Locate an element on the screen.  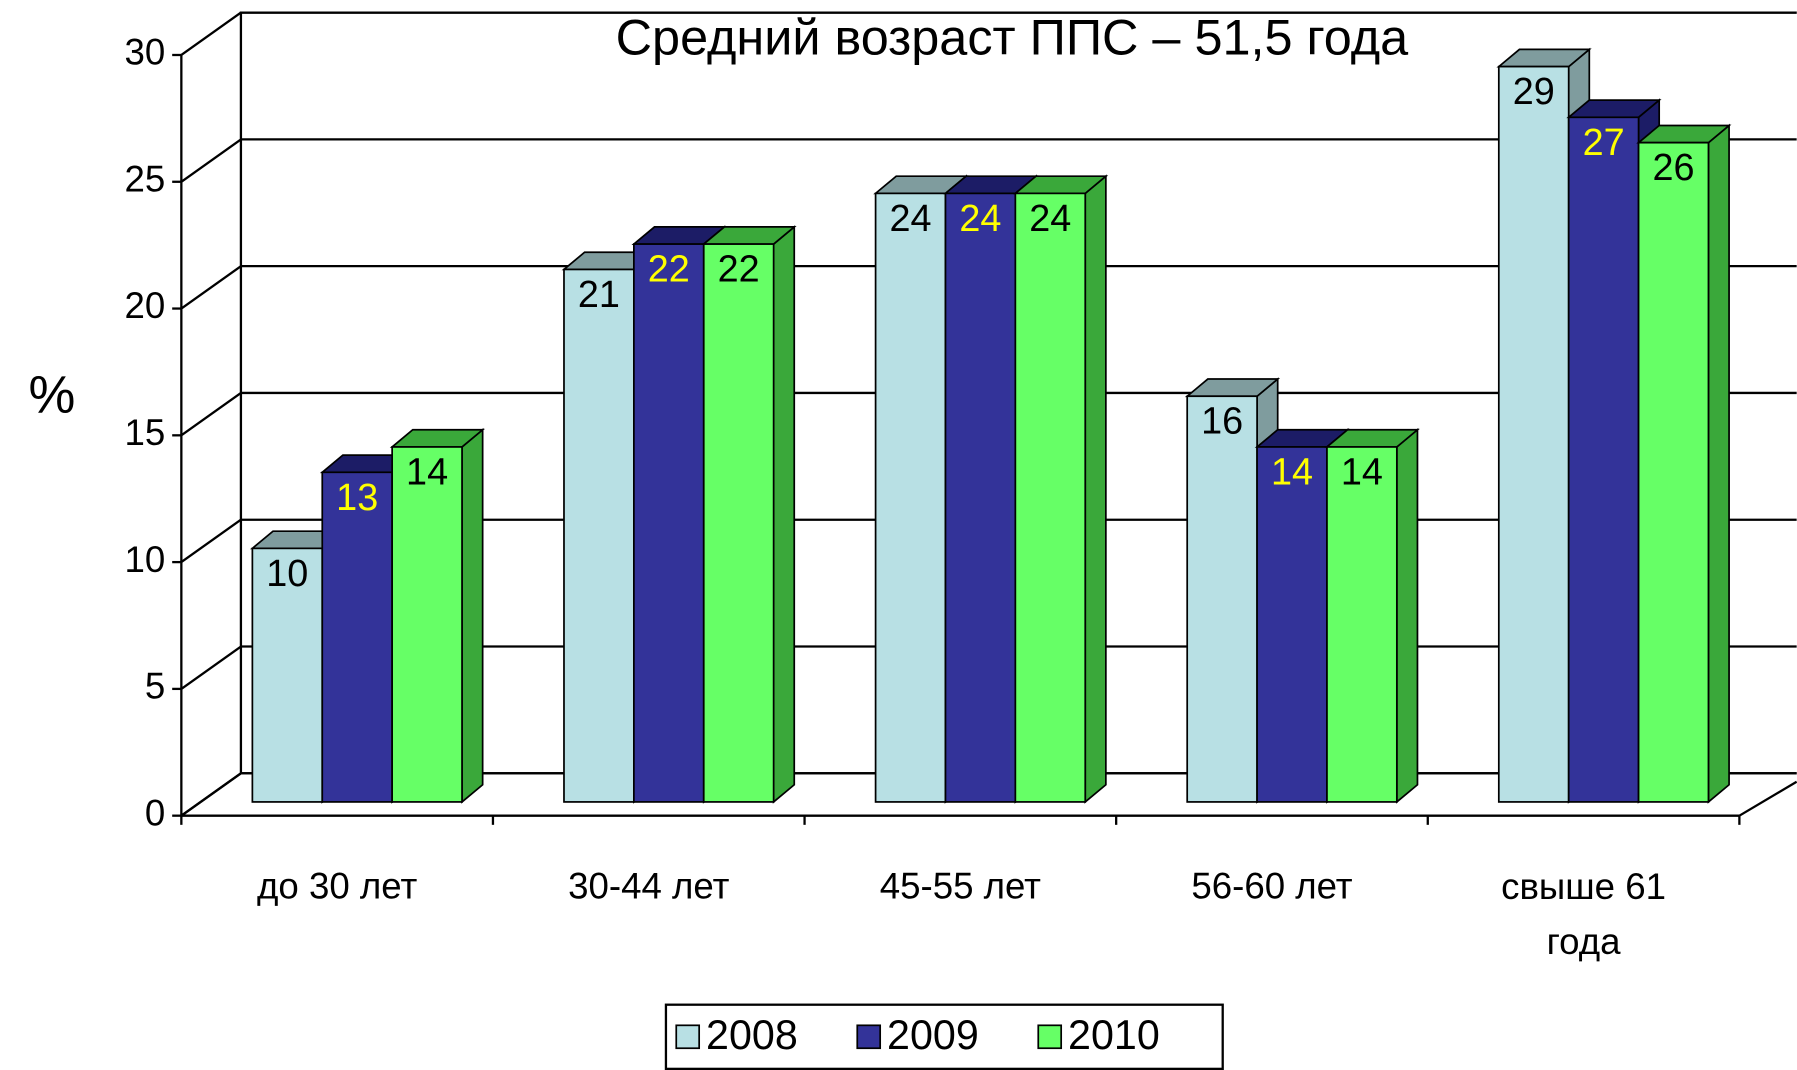
x-tick-label: до 30 лет is located at coordinates (337, 886).